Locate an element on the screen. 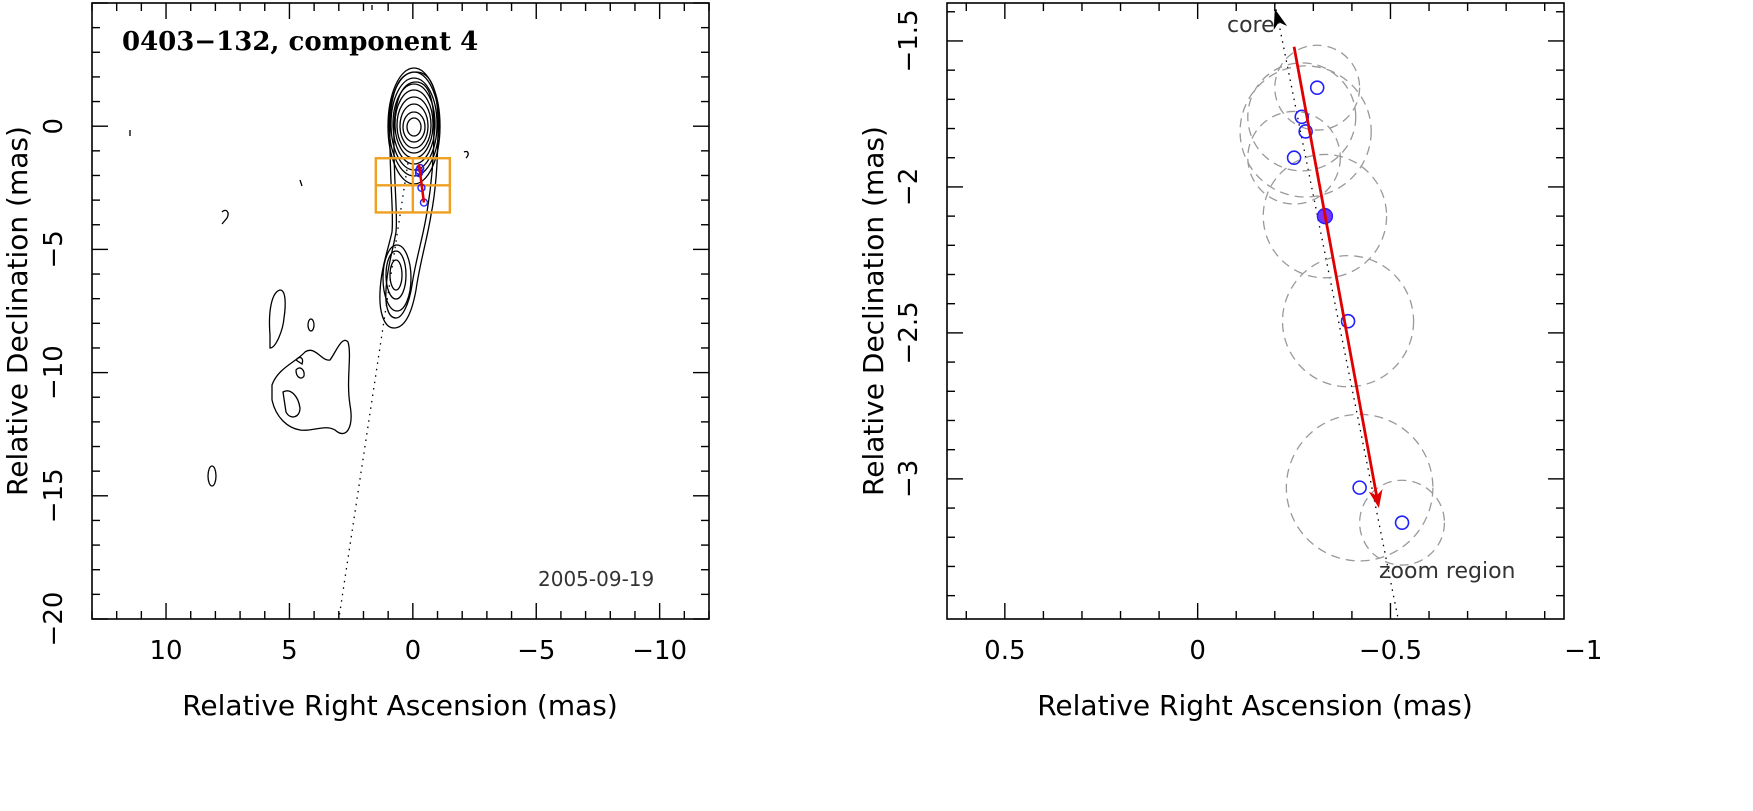  contour-map is located at coordinates (299, 246).